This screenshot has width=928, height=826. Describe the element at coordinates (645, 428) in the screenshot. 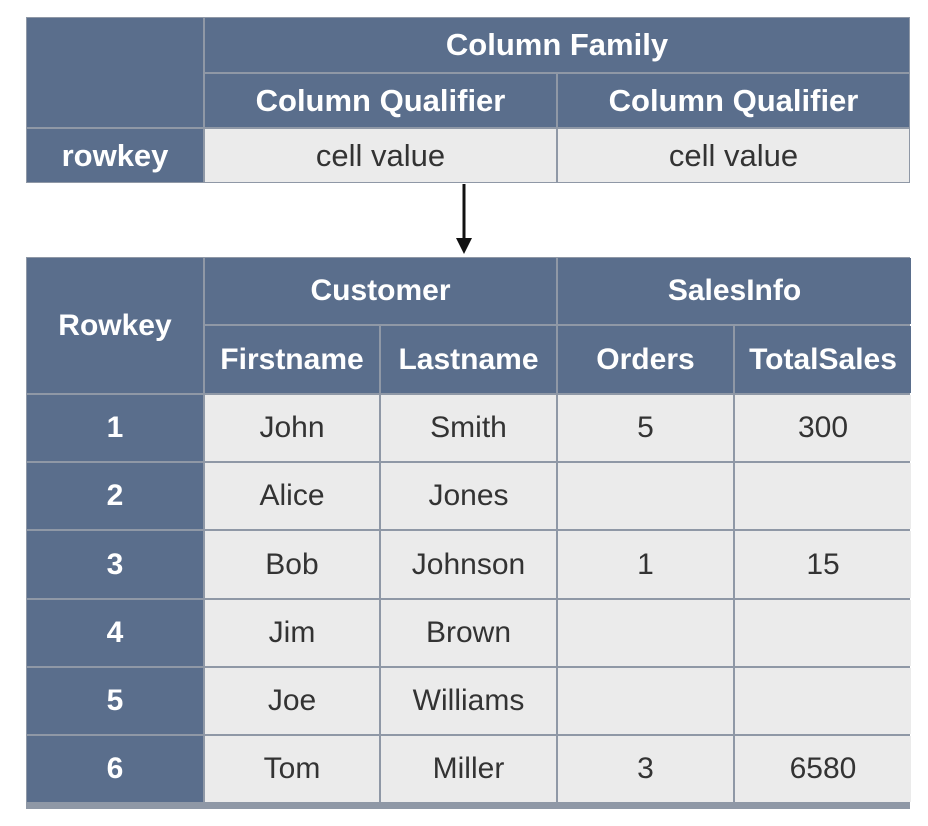

I see `table-cell: 5` at that location.